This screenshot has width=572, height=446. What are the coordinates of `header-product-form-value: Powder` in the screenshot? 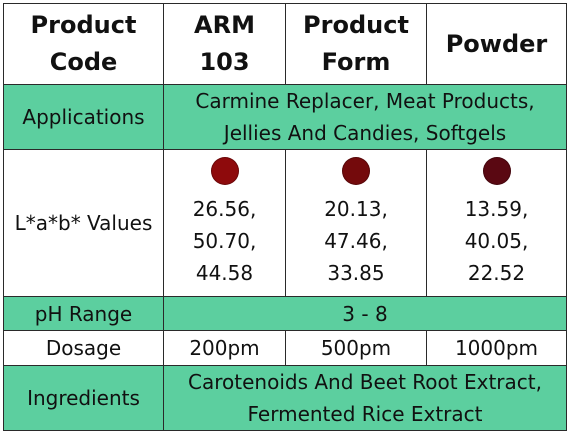 It's located at (496, 44).